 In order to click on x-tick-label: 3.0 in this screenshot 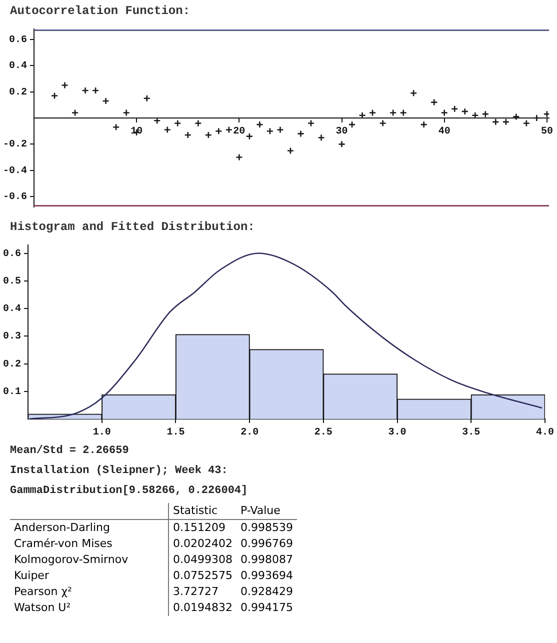, I will do `click(397, 433)`.